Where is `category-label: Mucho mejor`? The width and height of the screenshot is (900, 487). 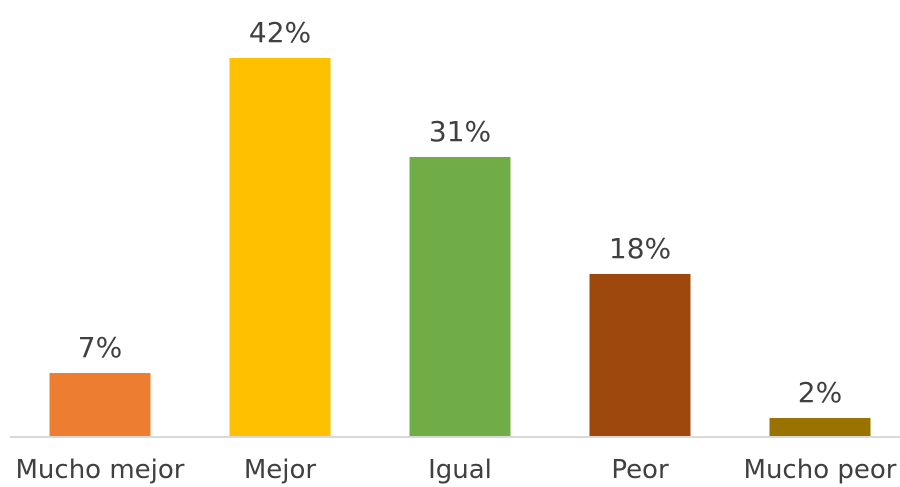
category-label: Mucho mejor is located at coordinates (100, 470).